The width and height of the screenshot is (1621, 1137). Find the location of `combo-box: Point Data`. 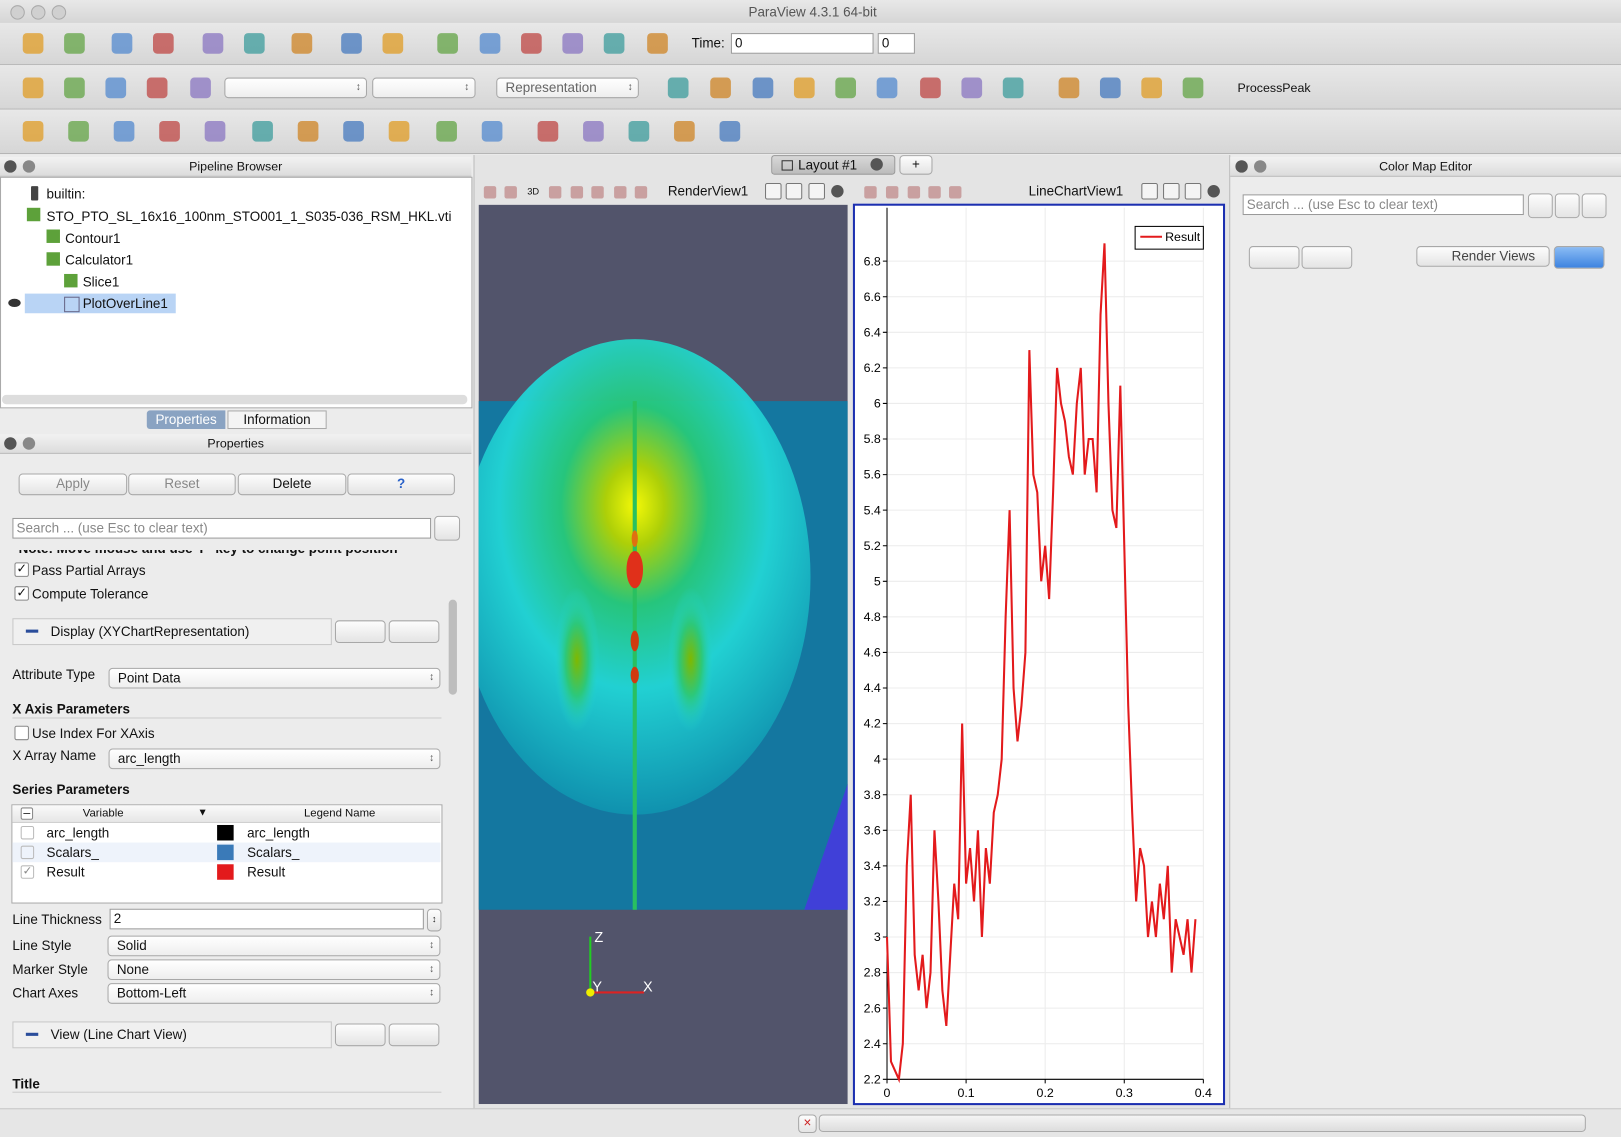

combo-box: Point Data is located at coordinates (274, 678).